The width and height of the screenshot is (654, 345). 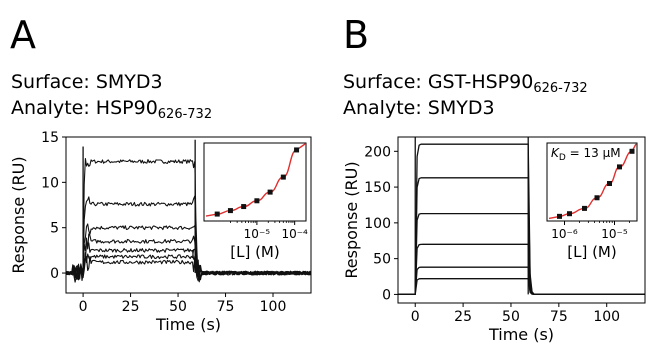 What do you see at coordinates (294, 234) in the screenshot?
I see `inset-x-tick-label: 10⁻⁴` at bounding box center [294, 234].